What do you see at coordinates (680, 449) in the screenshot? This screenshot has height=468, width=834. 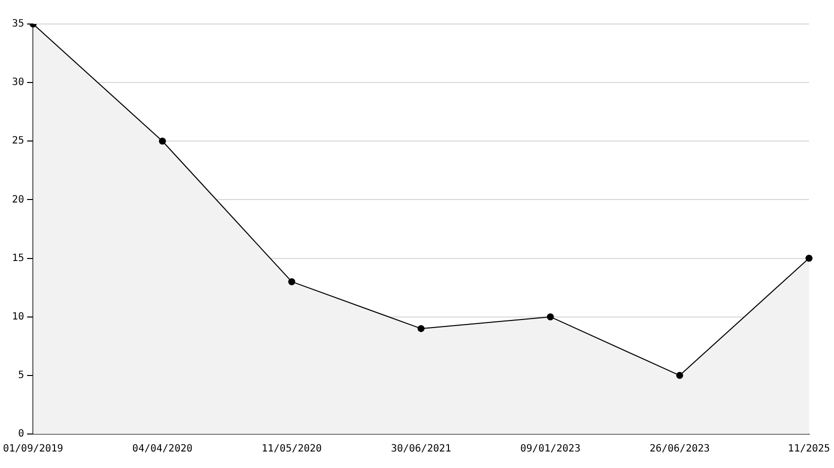 I see `x-tick-label: 26/06/2023` at bounding box center [680, 449].